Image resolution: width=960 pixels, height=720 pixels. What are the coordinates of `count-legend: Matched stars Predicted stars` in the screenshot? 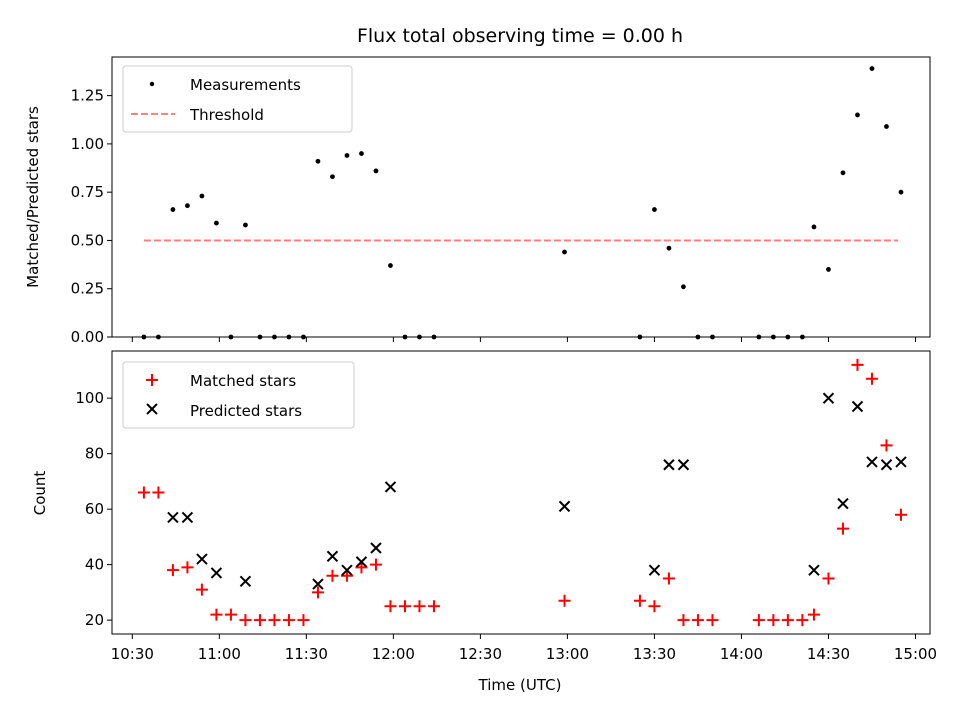 It's located at (238, 395).